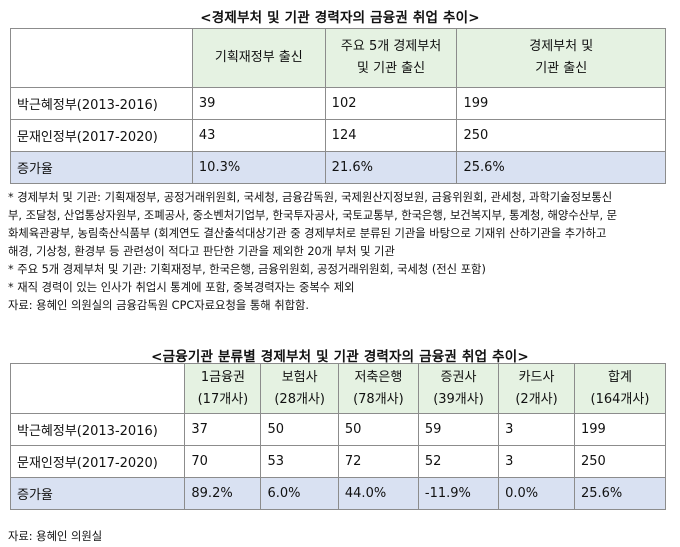 Image resolution: width=680 pixels, height=547 pixels. Describe the element at coordinates (299, 493) in the screenshot. I see `value-cell: 6.0%` at that location.